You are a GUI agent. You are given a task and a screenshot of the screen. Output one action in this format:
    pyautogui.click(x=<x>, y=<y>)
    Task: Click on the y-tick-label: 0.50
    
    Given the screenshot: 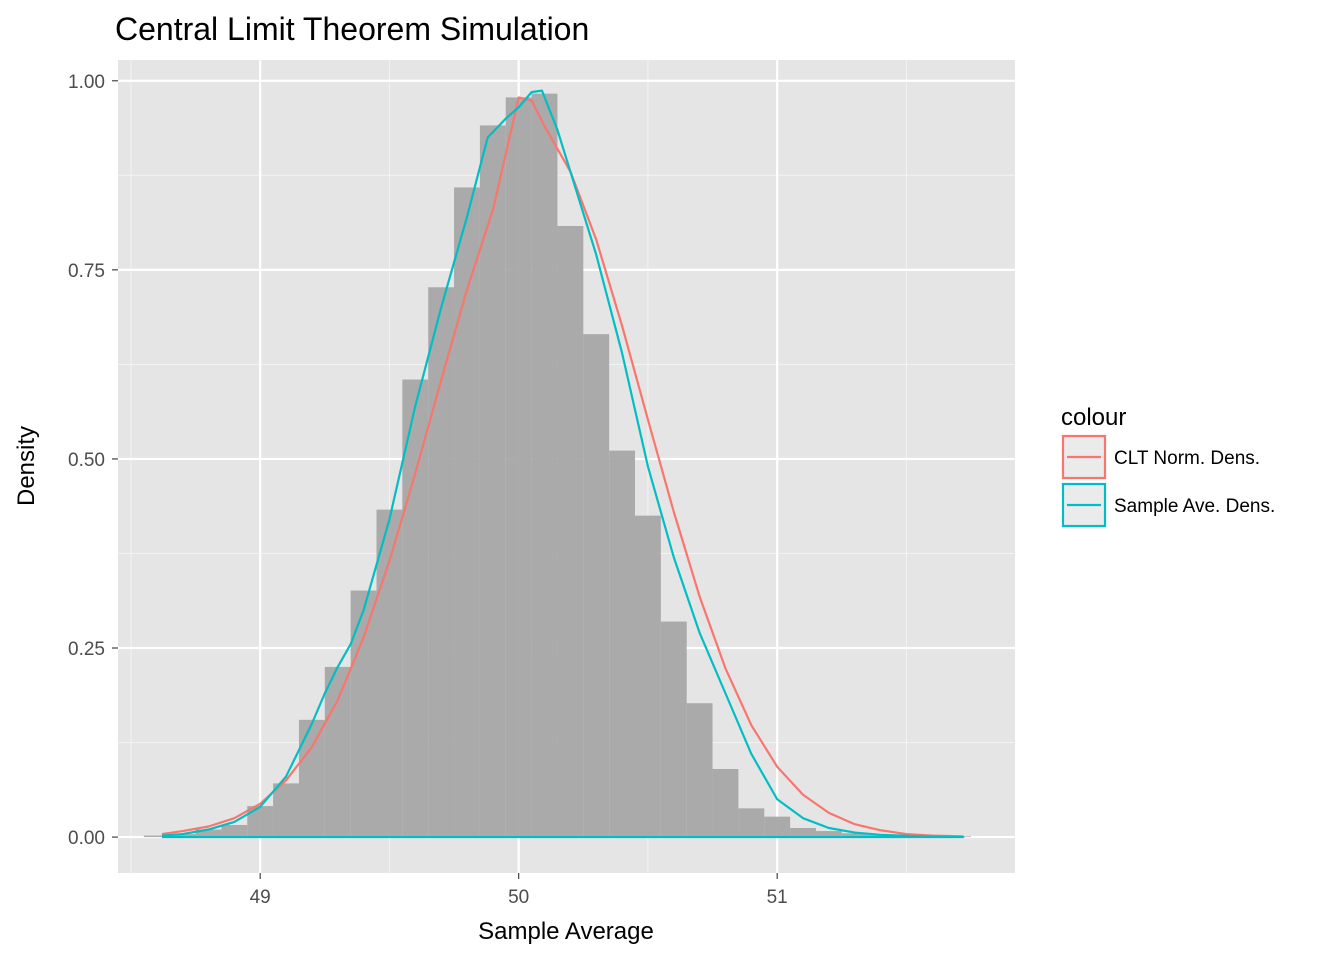 What is the action you would take?
    pyautogui.click(x=86, y=460)
    